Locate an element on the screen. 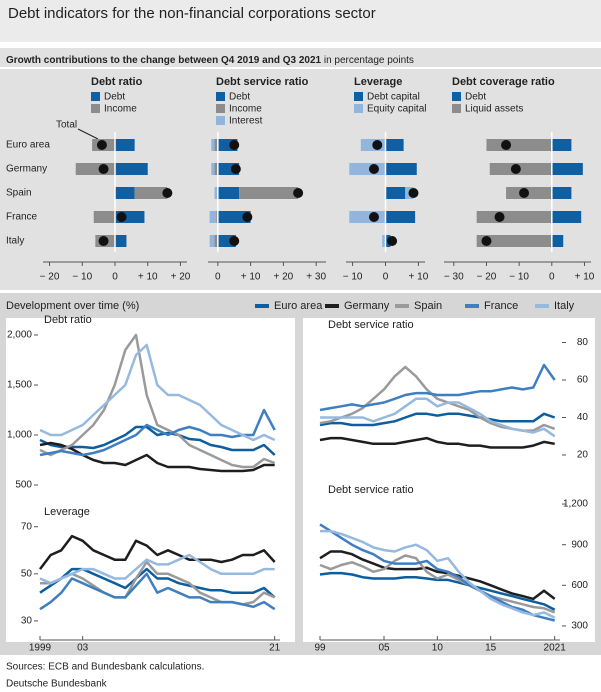 The width and height of the screenshot is (601, 692). legend-label: France is located at coordinates (501, 306).